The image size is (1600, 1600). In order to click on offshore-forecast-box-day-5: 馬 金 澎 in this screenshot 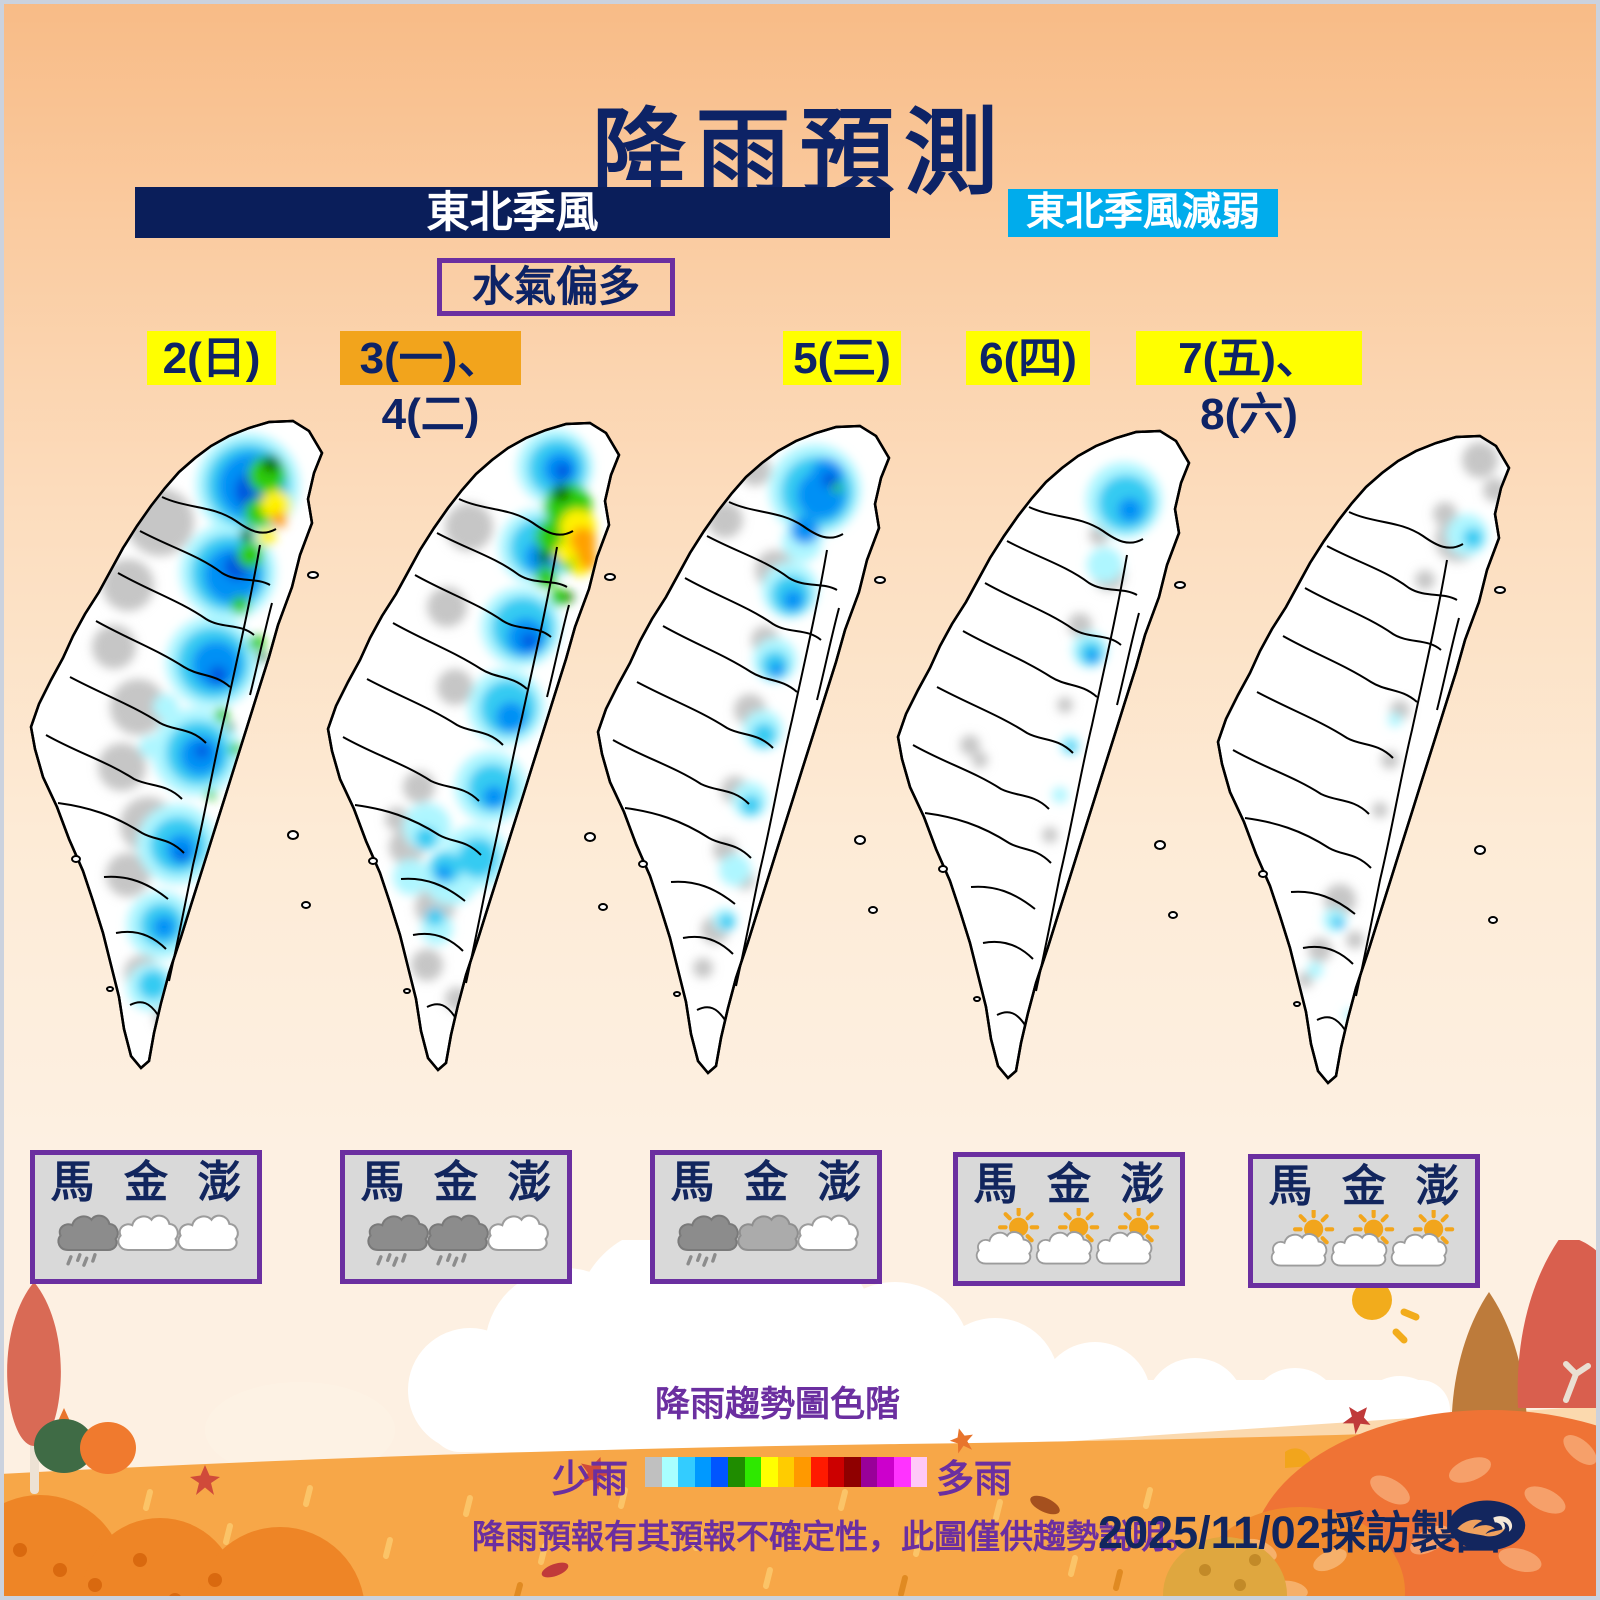, I will do `click(766, 1217)`.